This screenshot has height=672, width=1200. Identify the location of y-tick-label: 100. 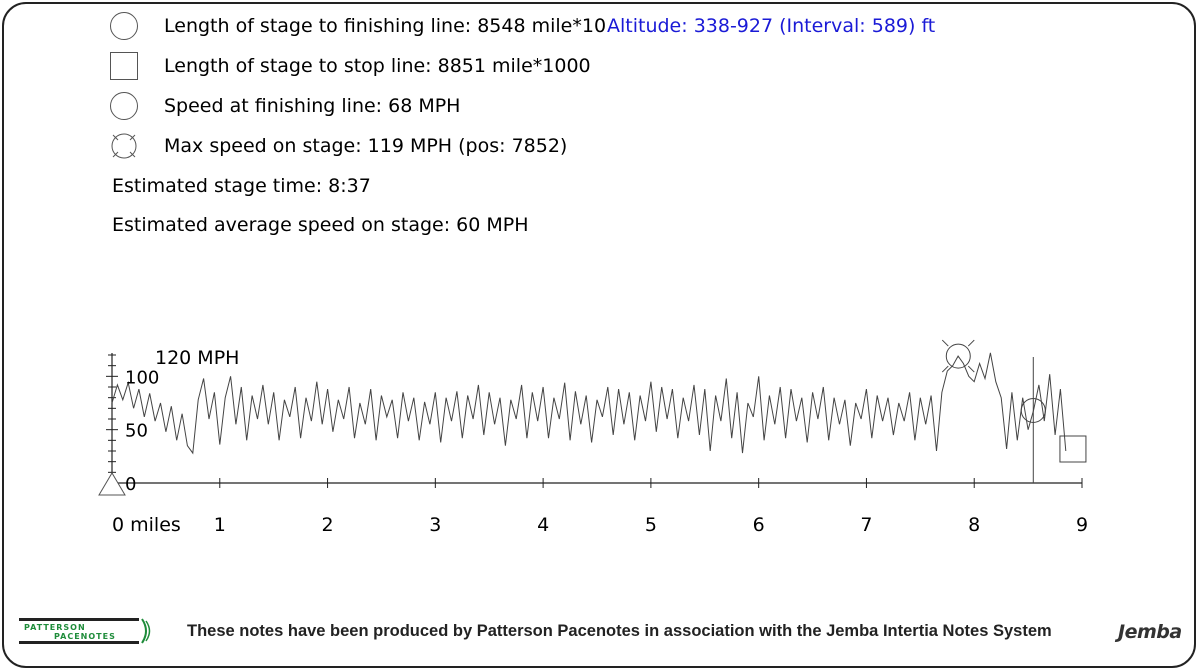
(142, 377).